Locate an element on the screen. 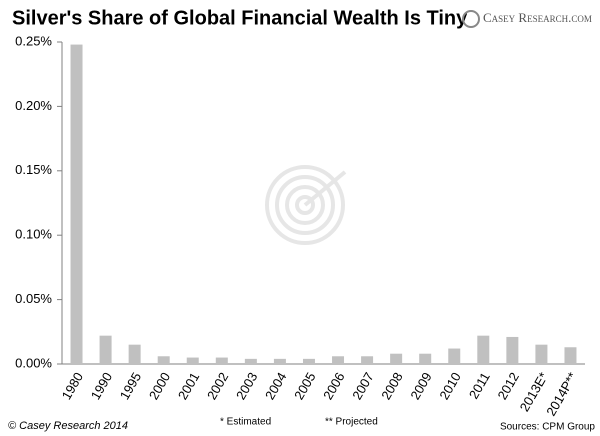 The image size is (600, 436). annotation: ** Projected is located at coordinates (351, 422).